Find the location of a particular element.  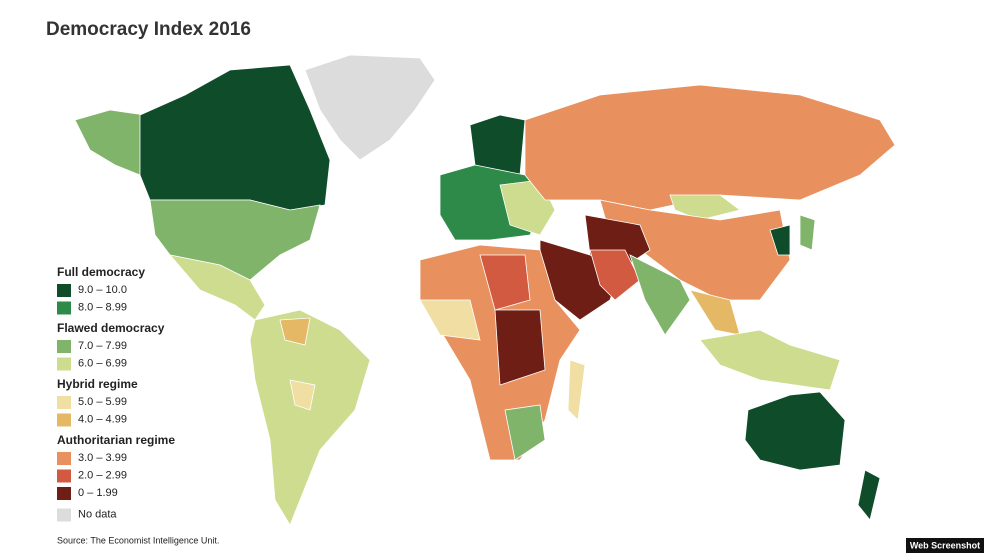

legend-label: 7.0 – 7.99 is located at coordinates (102, 346).